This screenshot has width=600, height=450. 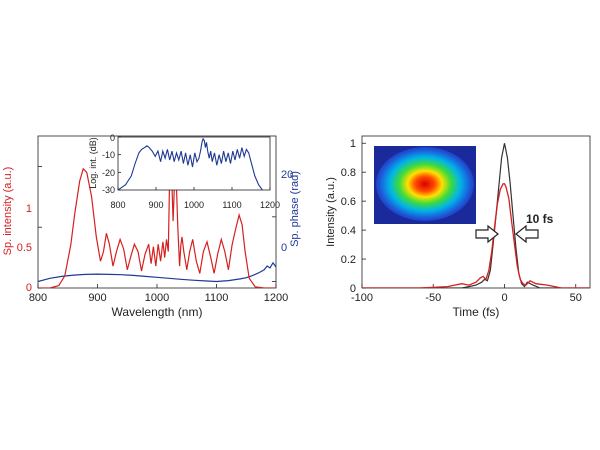 I want to click on inset-x-tick-label: 1000, so click(x=194, y=205).